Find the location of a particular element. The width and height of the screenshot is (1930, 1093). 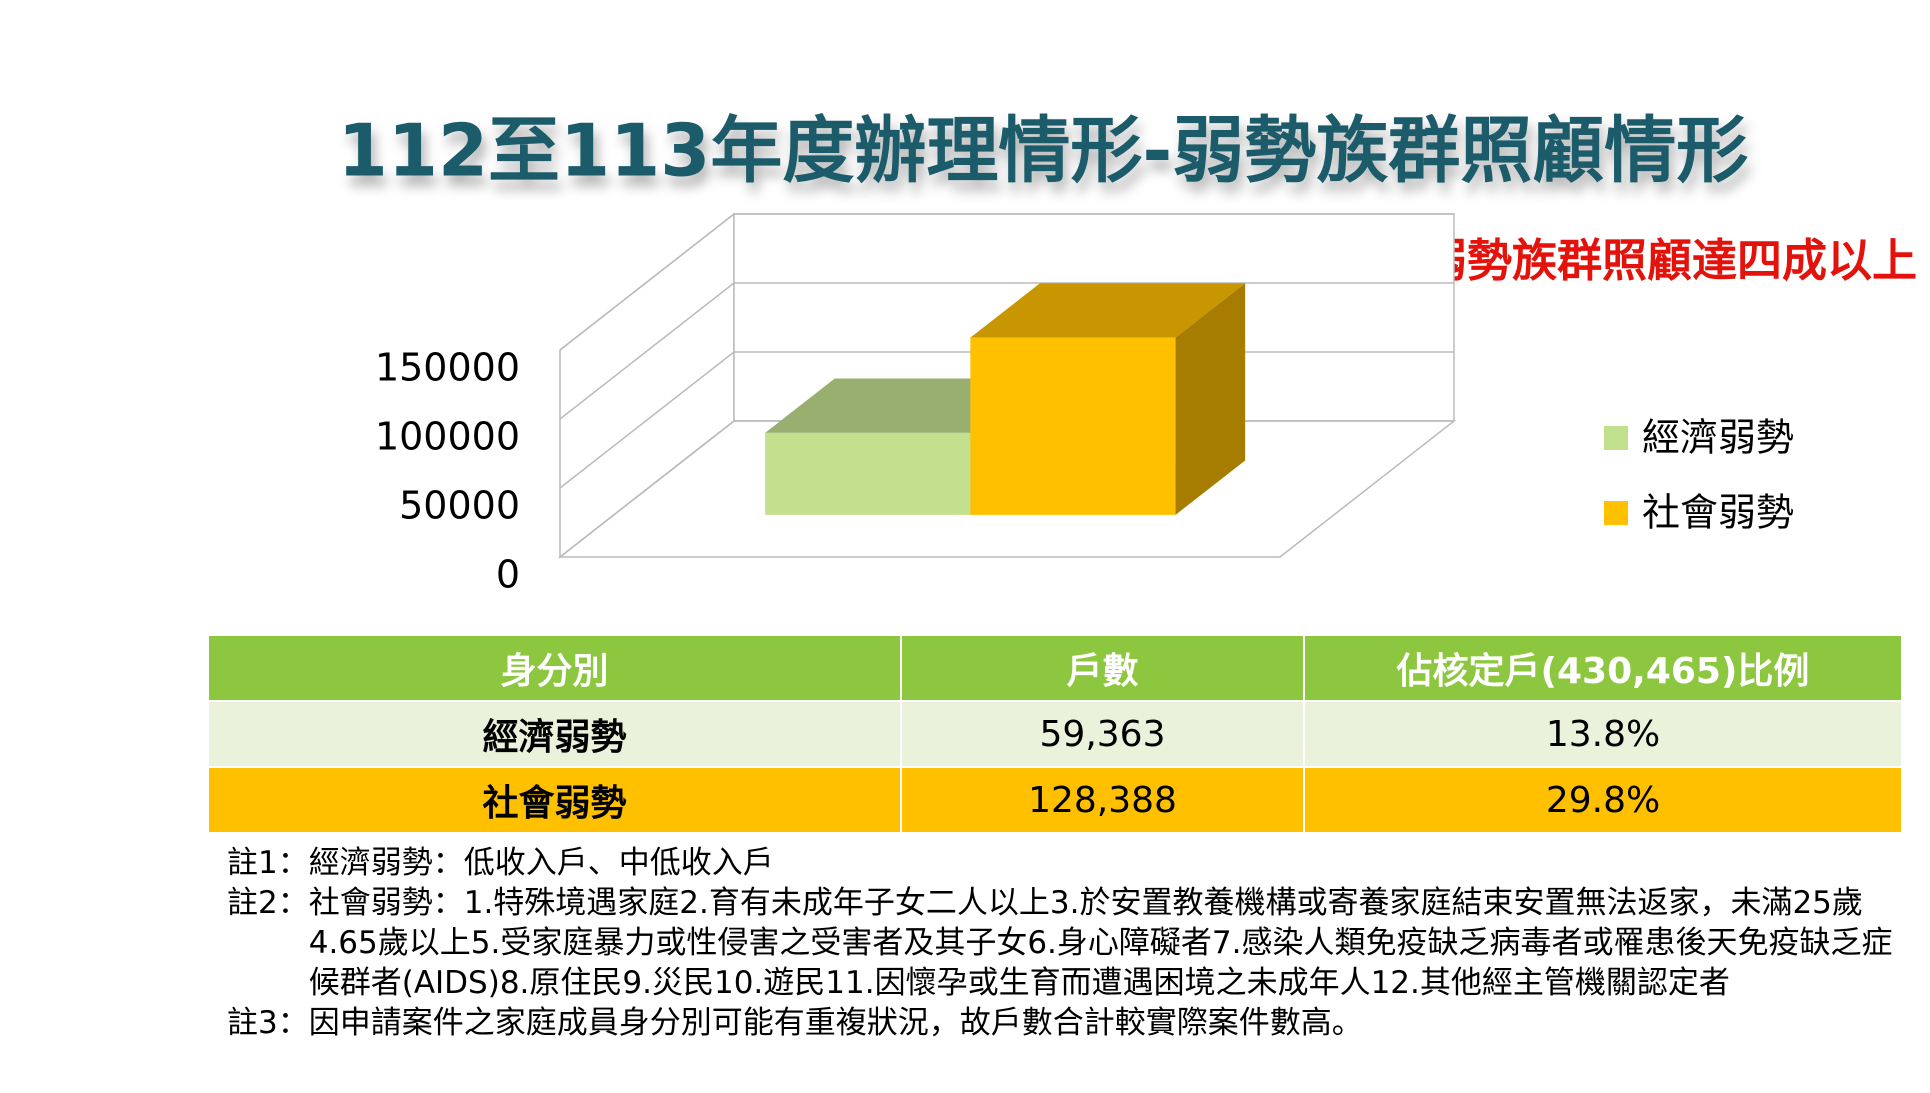

y-tick-label: 100000 is located at coordinates (447, 437).